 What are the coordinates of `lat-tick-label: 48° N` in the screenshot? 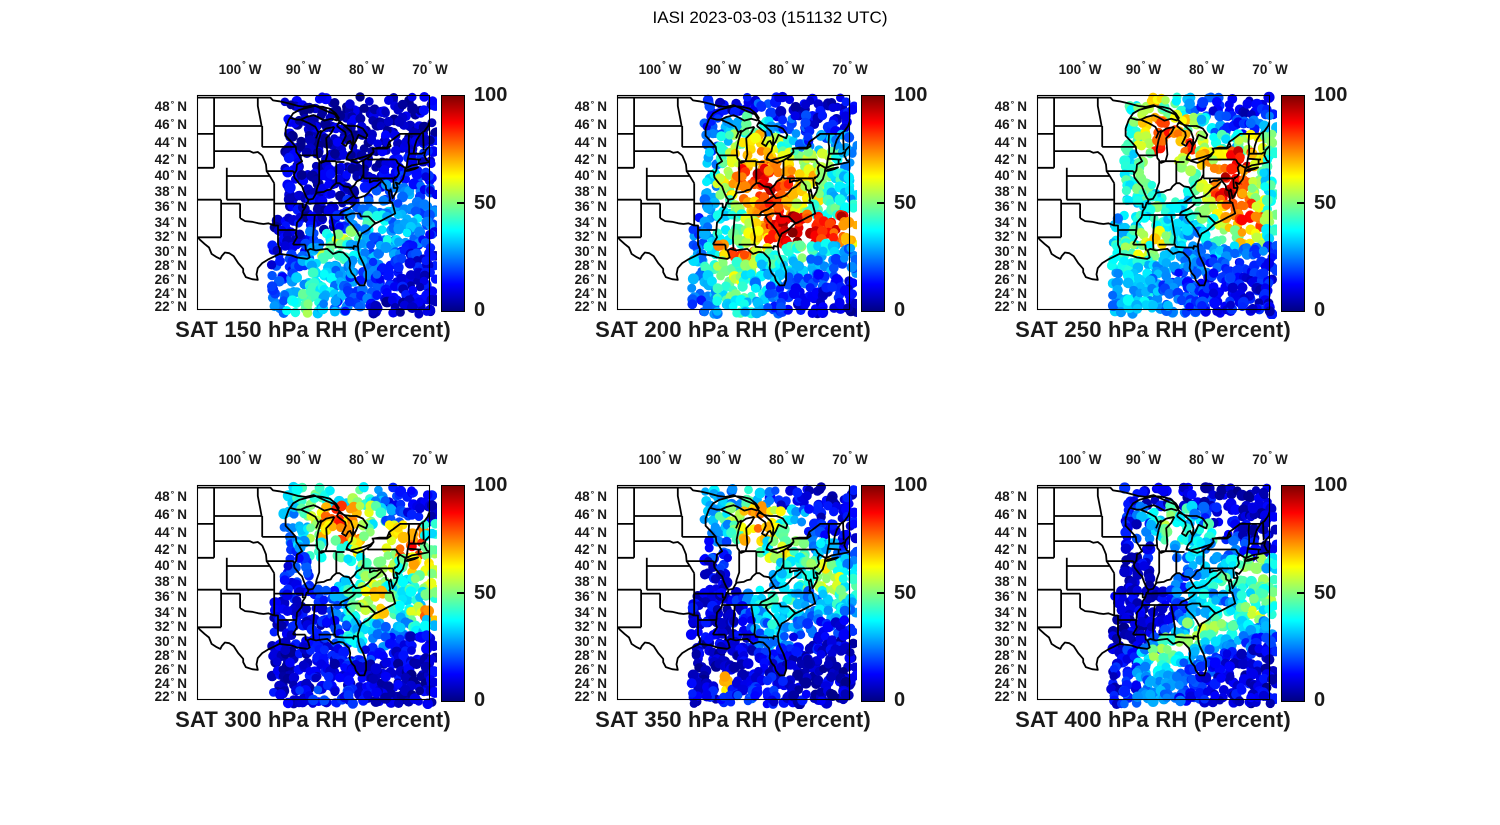 It's located at (157, 496).